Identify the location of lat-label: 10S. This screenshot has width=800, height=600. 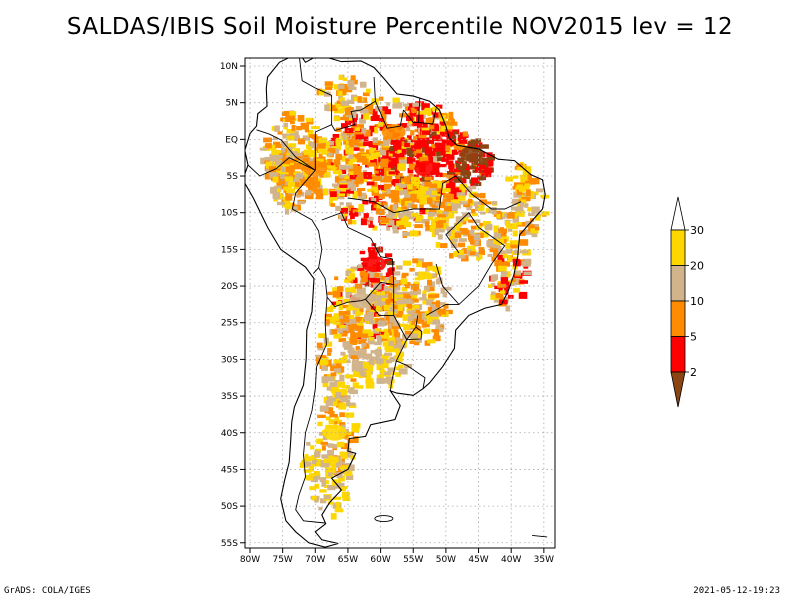
(229, 214).